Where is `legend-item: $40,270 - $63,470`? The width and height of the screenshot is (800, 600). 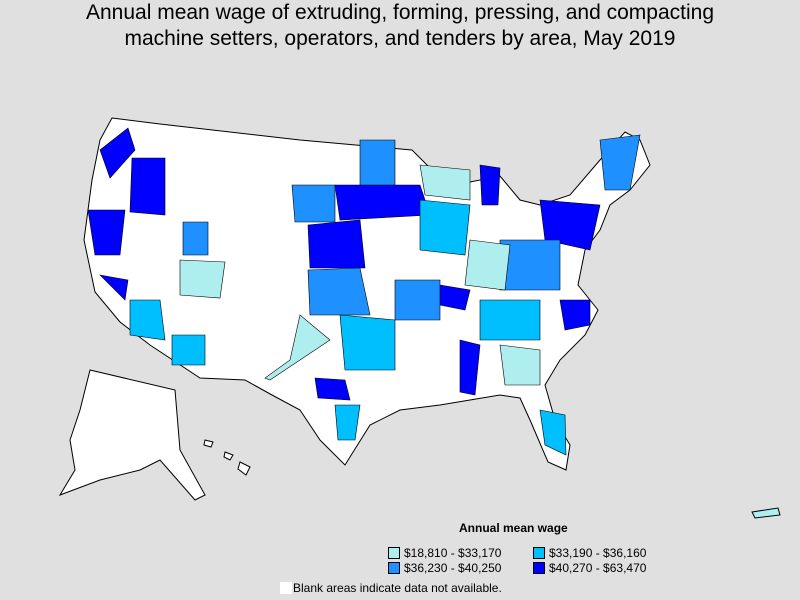 legend-item: $40,270 - $63,470 is located at coordinates (589, 568).